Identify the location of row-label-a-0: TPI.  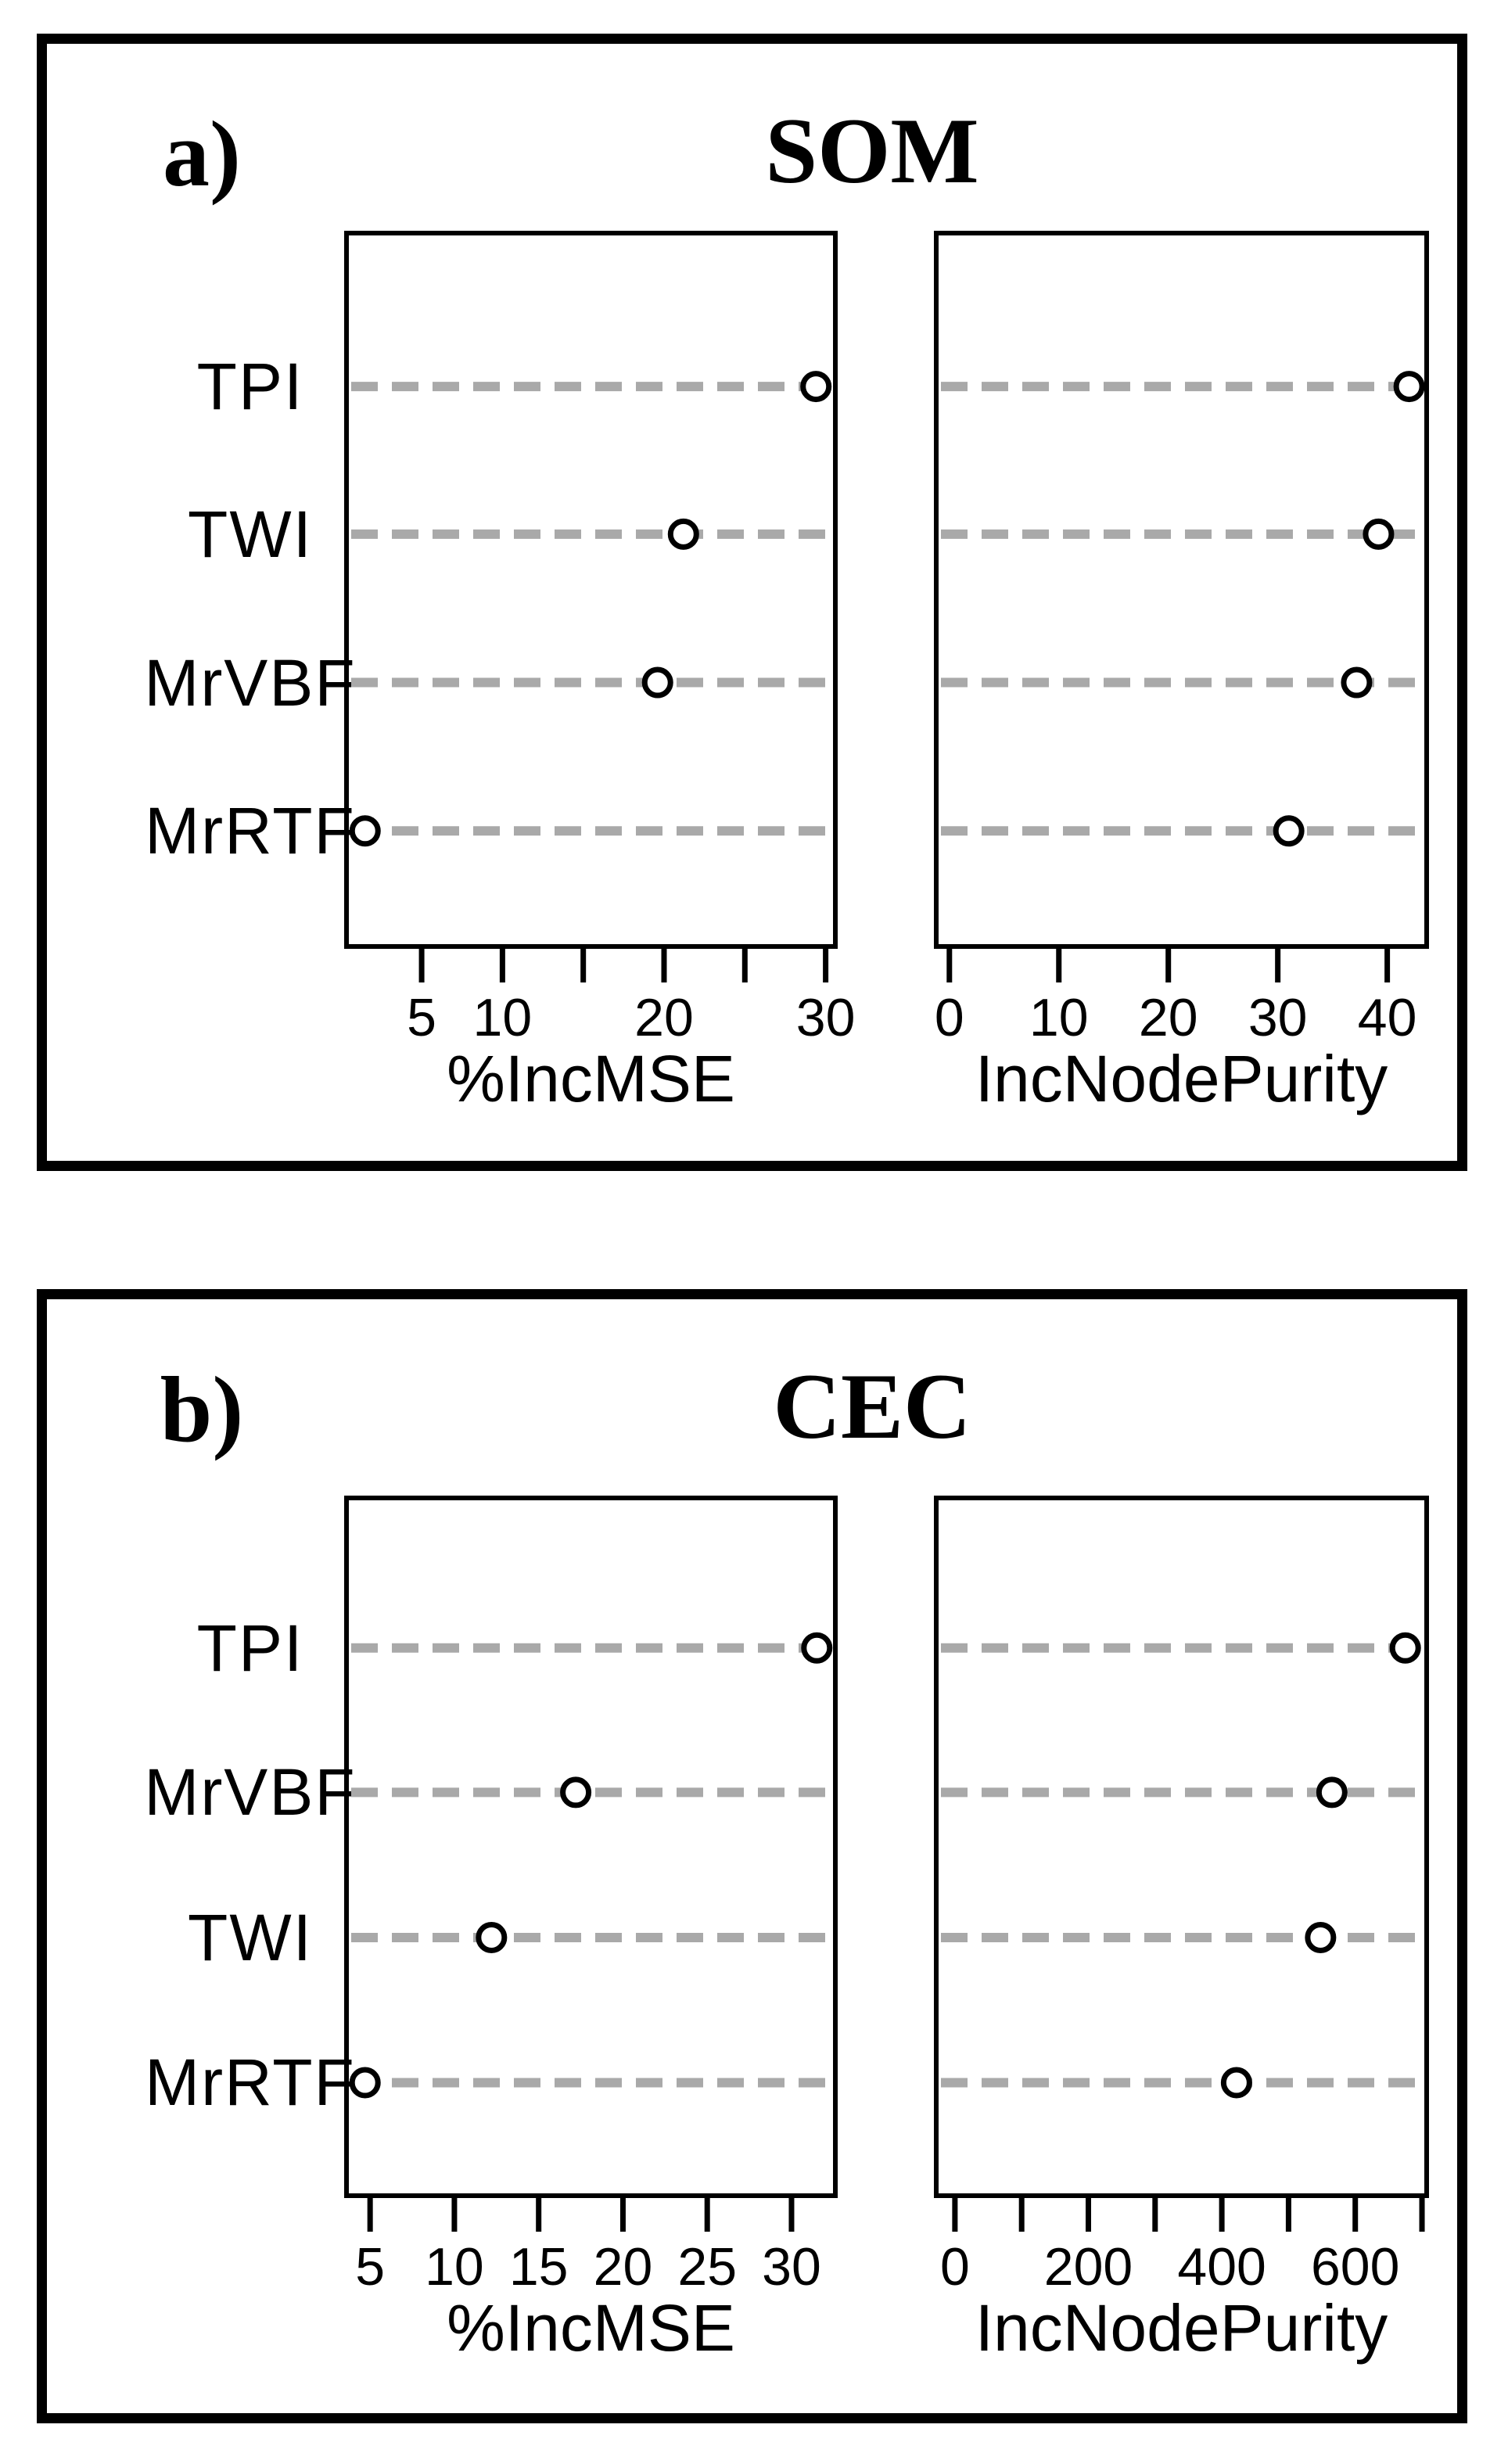
(250, 387).